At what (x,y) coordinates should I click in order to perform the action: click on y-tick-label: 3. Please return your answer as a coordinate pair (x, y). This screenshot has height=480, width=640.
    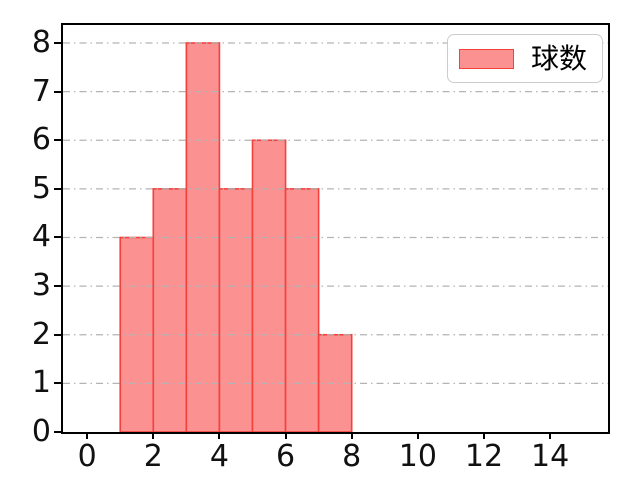
    Looking at the image, I should click on (41, 286).